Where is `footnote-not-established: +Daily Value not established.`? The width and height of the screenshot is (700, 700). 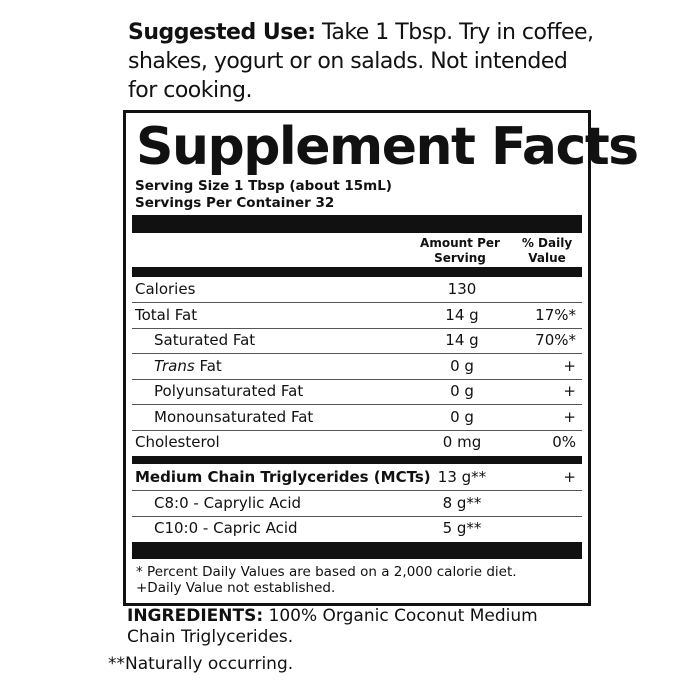 footnote-not-established: +Daily Value not established. is located at coordinates (236, 588).